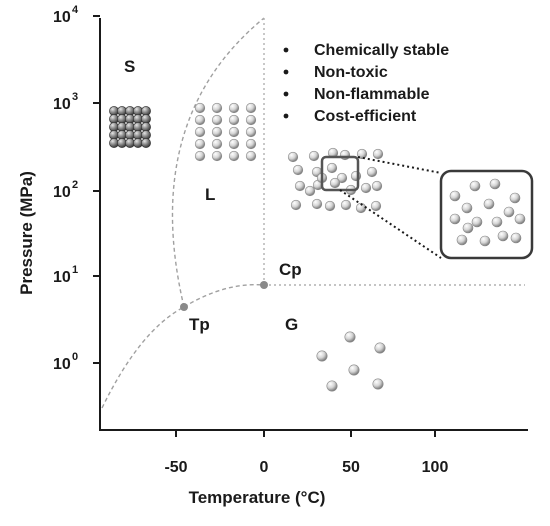 This screenshot has height=526, width=550. What do you see at coordinates (365, 116) in the screenshot?
I see `property-item: Cost-efficient` at bounding box center [365, 116].